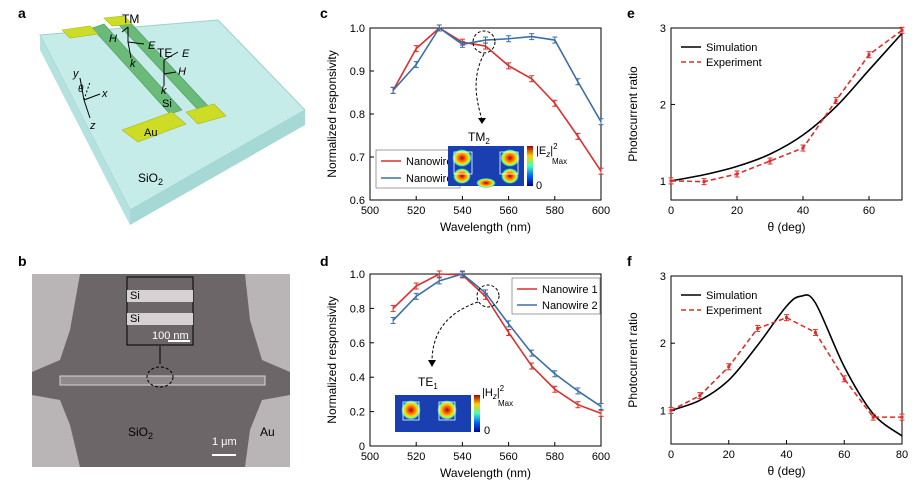 This screenshot has width=920, height=502. What do you see at coordinates (80, 32) in the screenshot?
I see `gold-pad-top-left` at bounding box center [80, 32].